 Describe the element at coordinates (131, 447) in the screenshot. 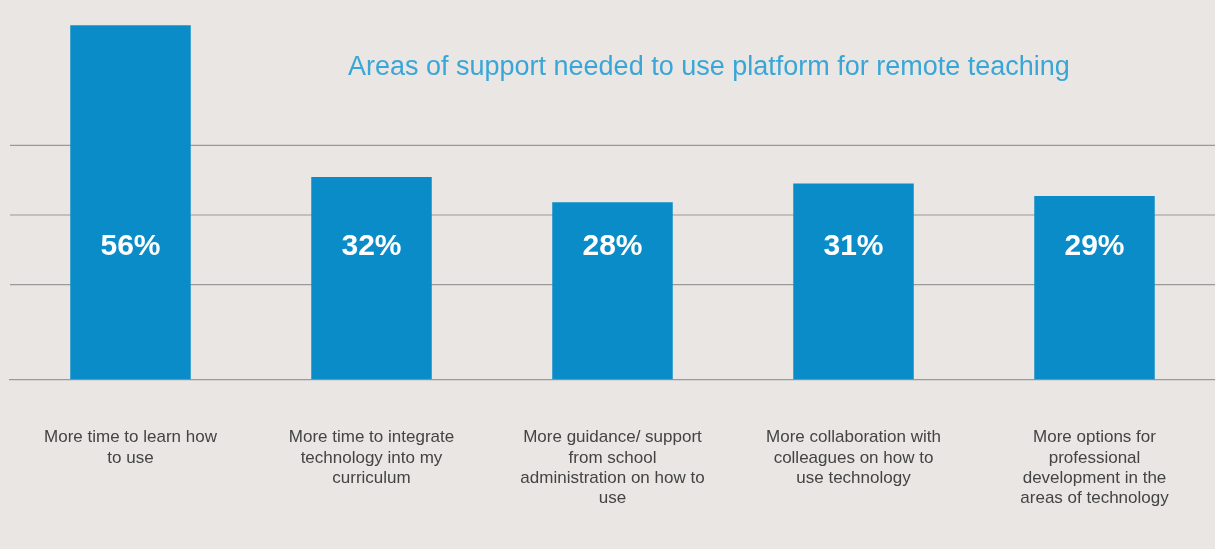

I see `x-tick-label: More time to learn how to use` at that location.